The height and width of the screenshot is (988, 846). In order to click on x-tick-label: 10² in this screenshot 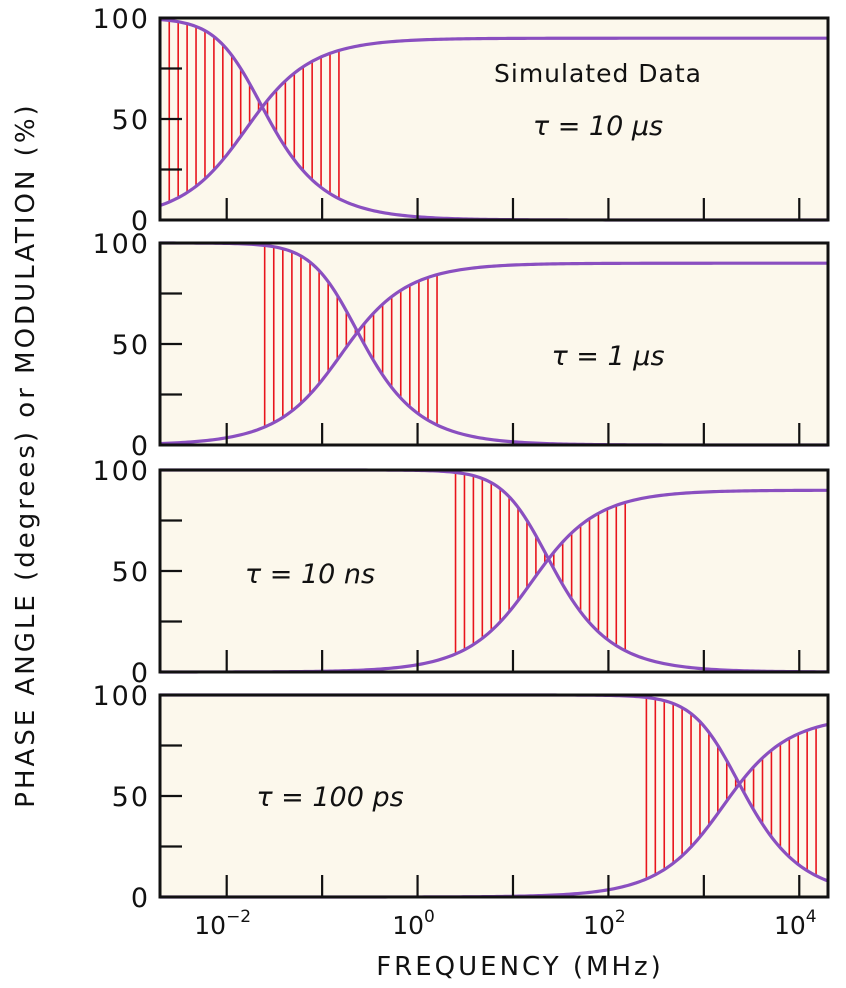, I will do `click(604, 923)`.